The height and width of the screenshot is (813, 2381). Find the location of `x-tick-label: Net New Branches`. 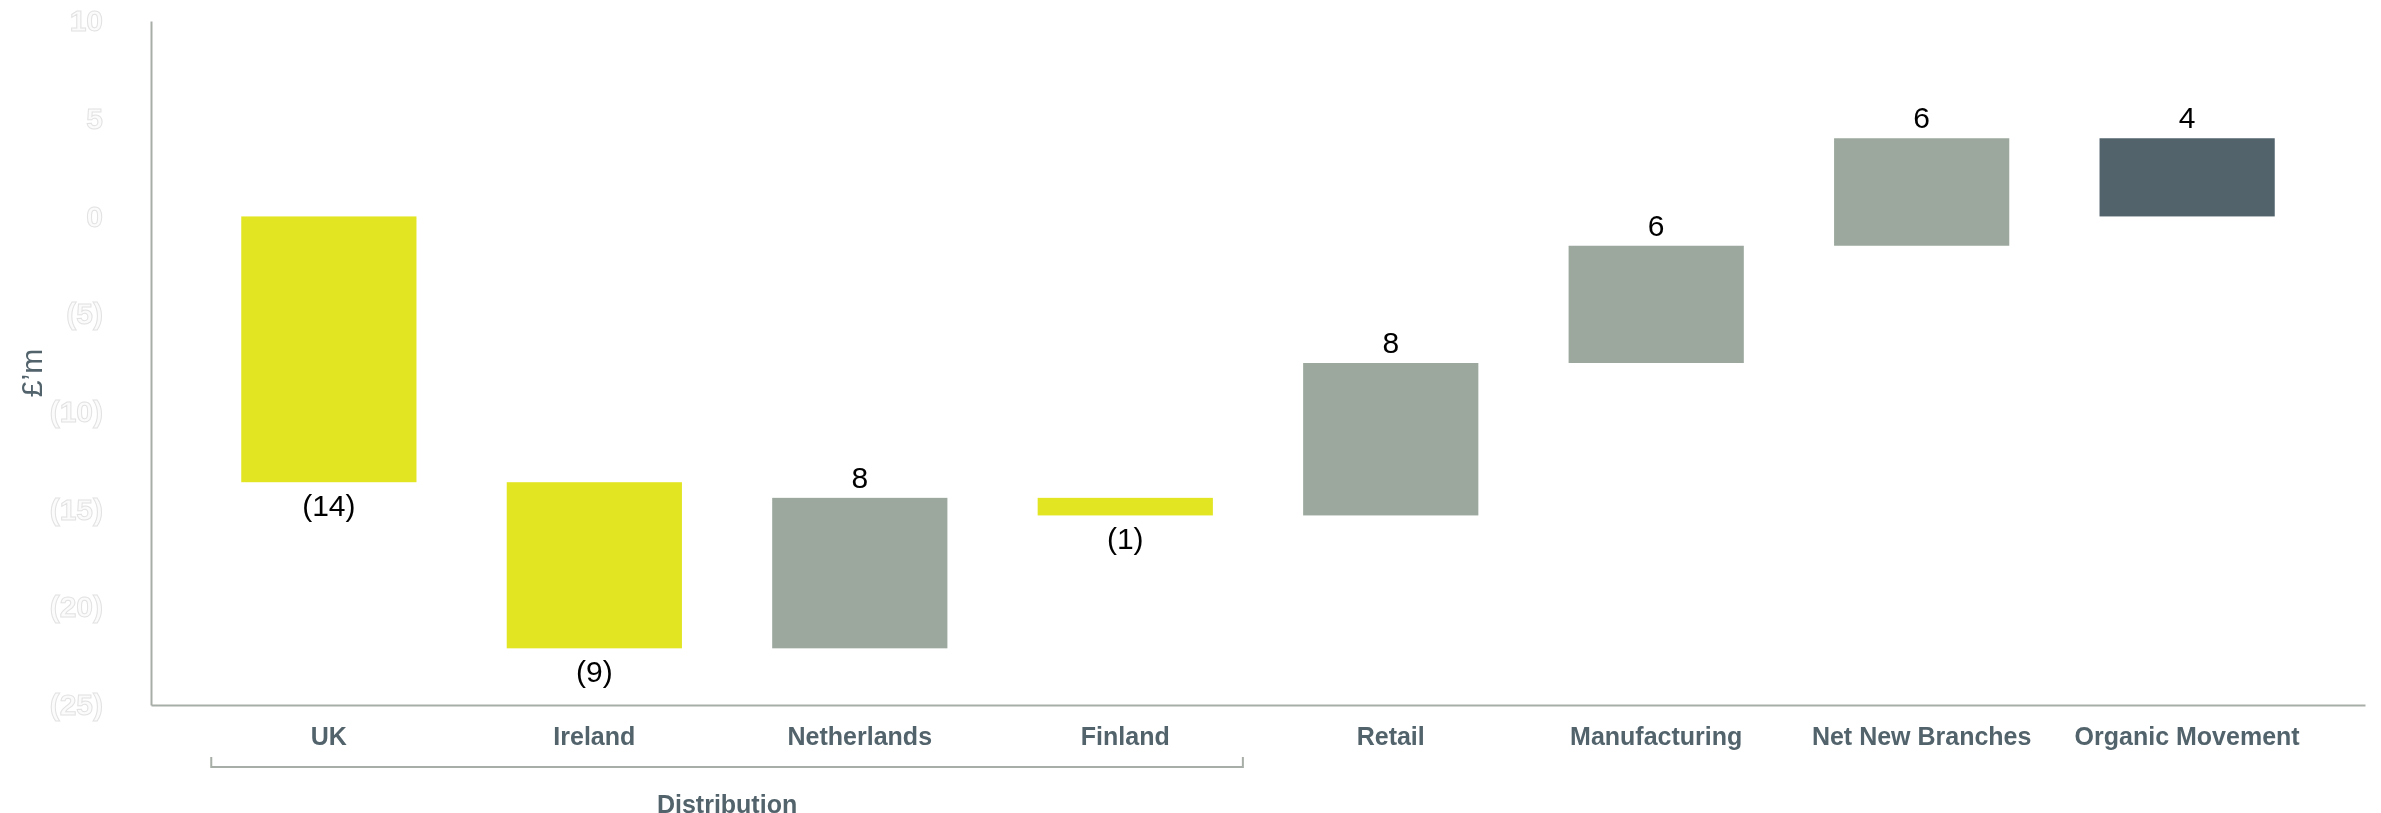

x-tick-label: Net New Branches is located at coordinates (1921, 735).